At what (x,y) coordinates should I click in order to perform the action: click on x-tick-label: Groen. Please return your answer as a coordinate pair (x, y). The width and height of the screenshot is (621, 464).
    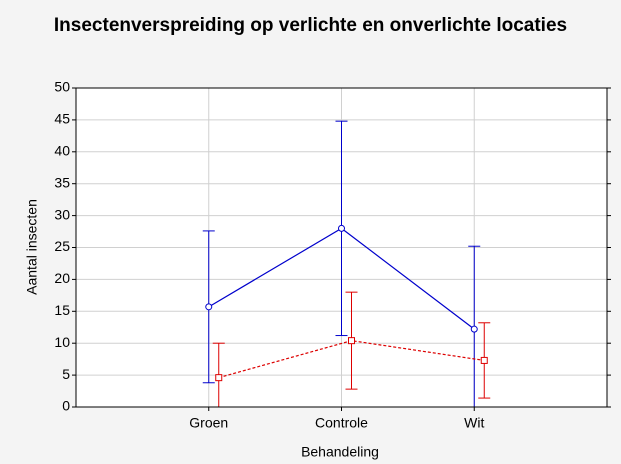
    Looking at the image, I should click on (208, 423).